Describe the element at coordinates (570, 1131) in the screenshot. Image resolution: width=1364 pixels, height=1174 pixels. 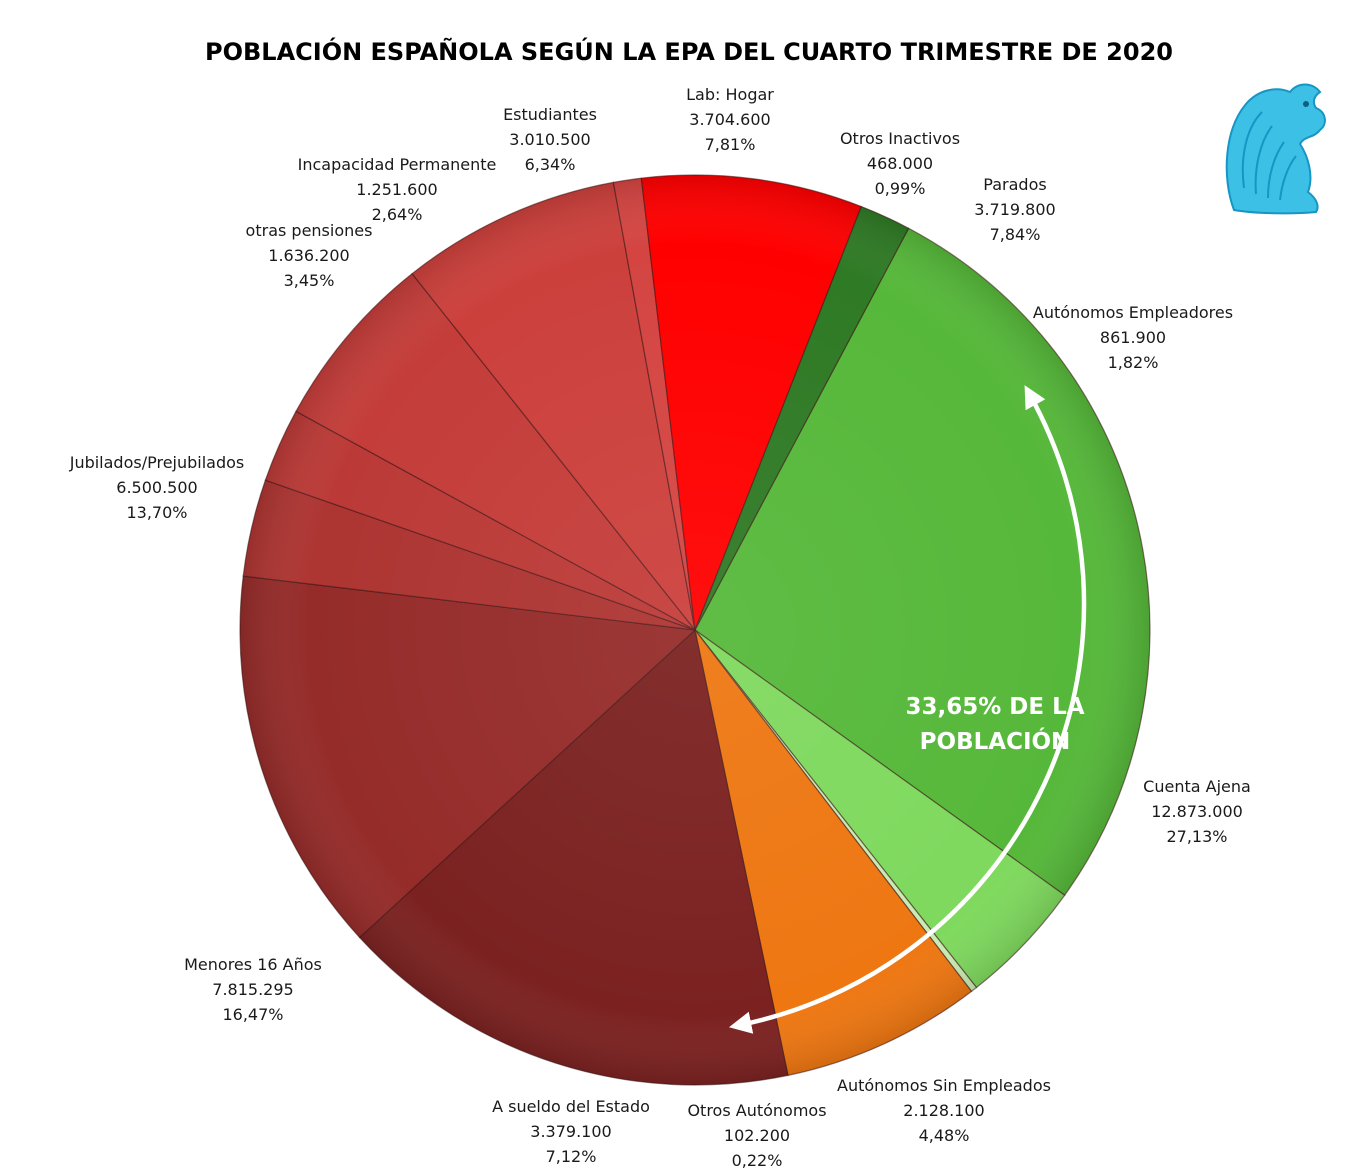
I see `slice-label-value: 3.379.100` at that location.